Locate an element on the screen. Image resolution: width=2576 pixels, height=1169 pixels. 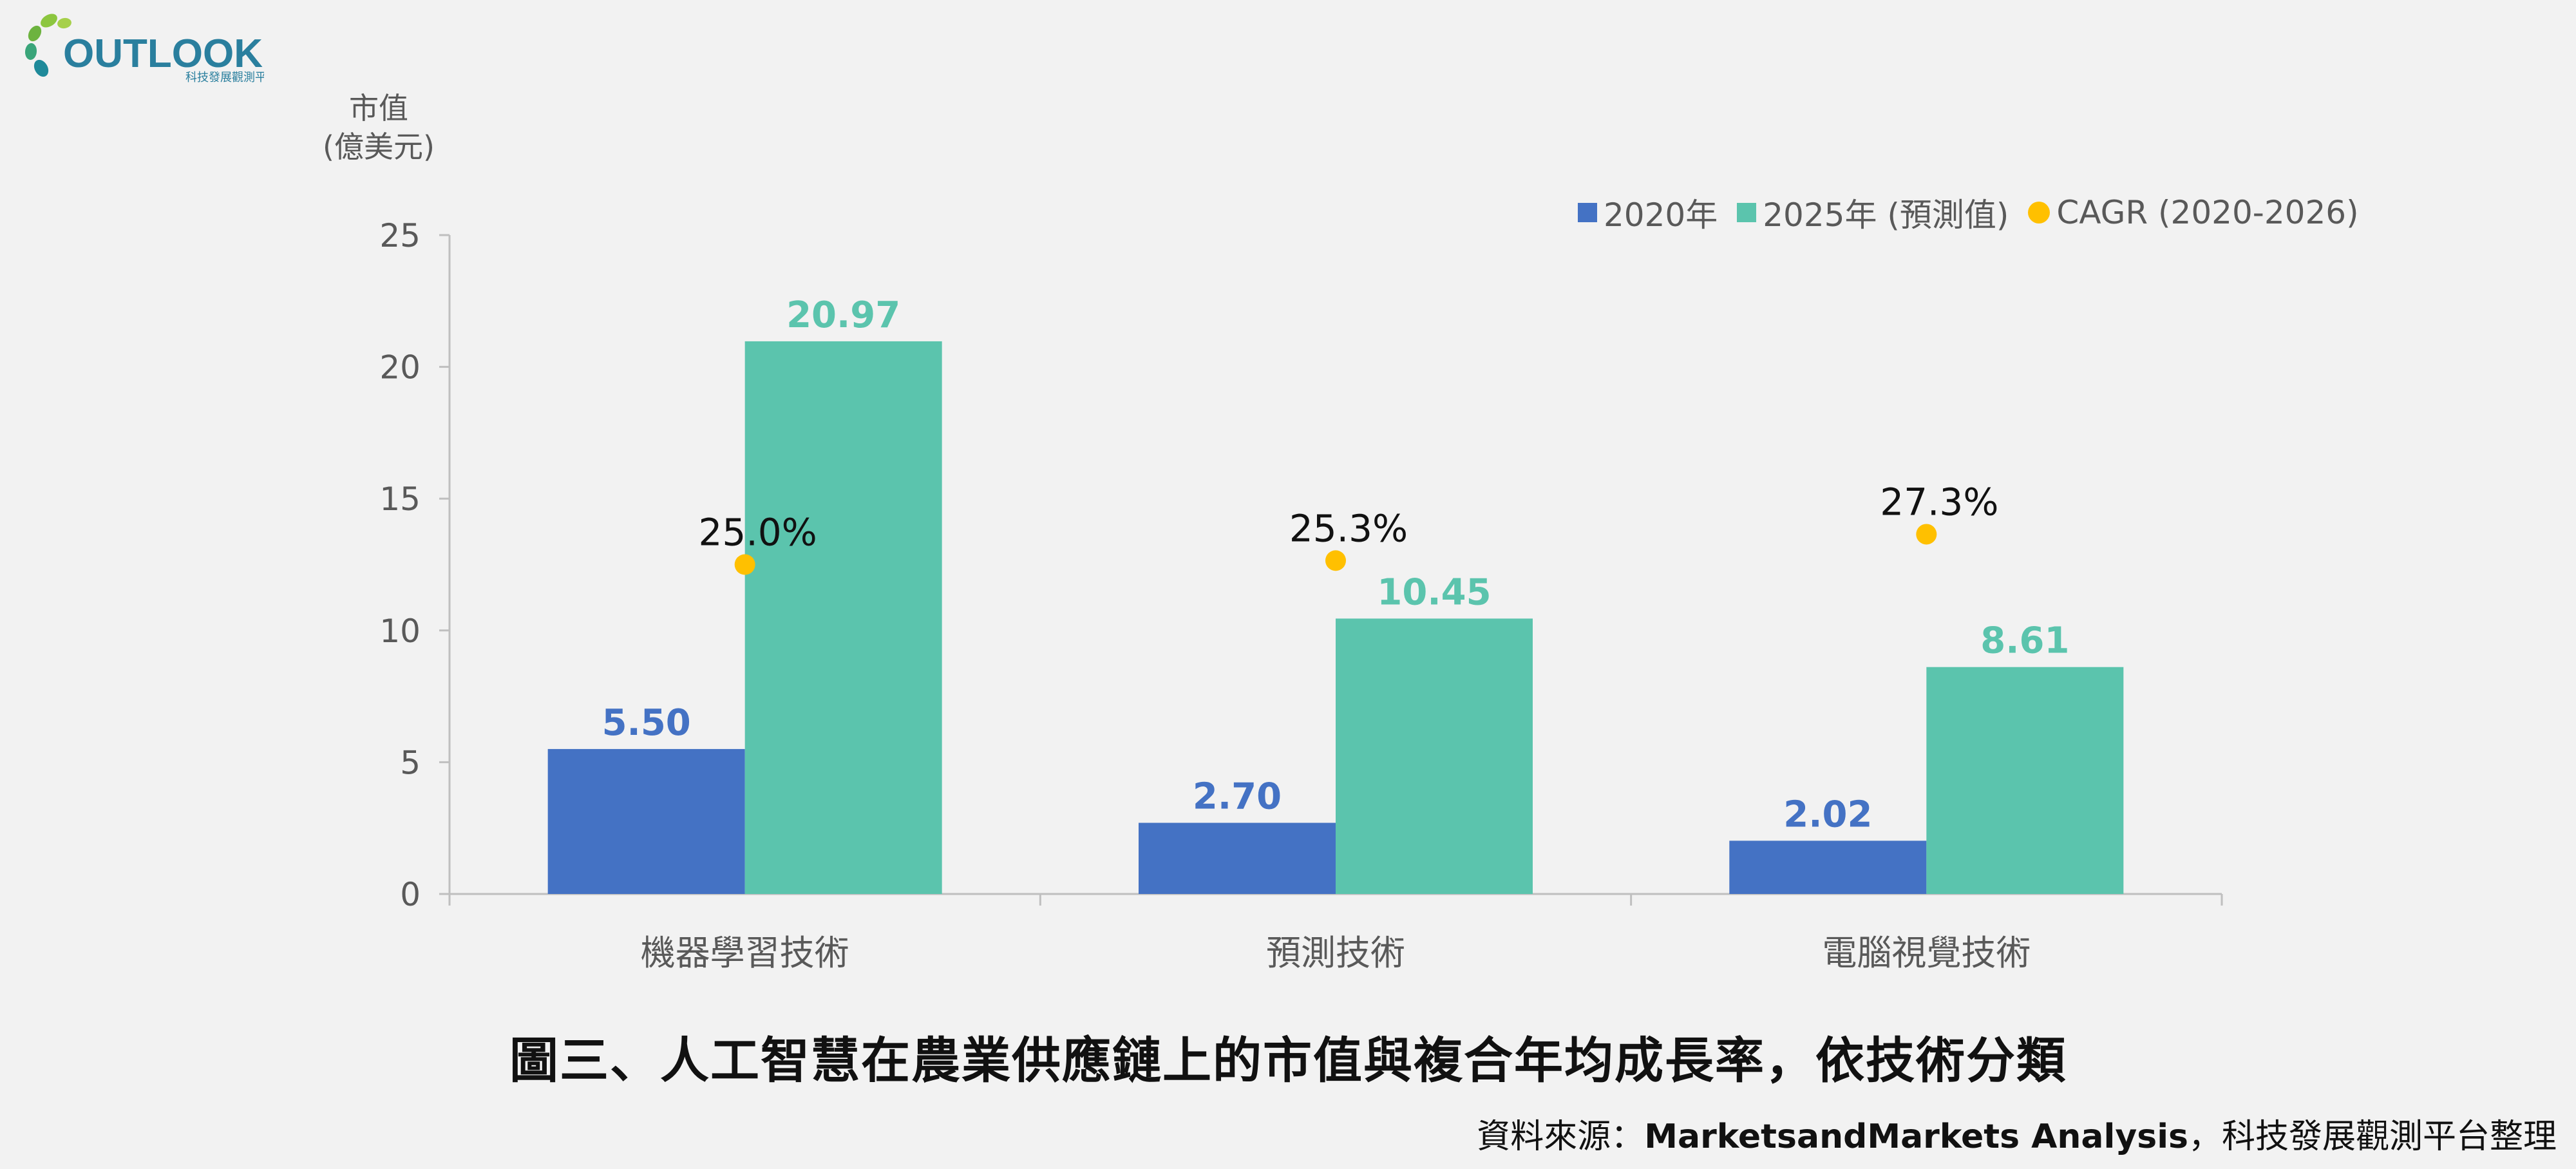
cagr-label: 25.0% is located at coordinates (758, 533).